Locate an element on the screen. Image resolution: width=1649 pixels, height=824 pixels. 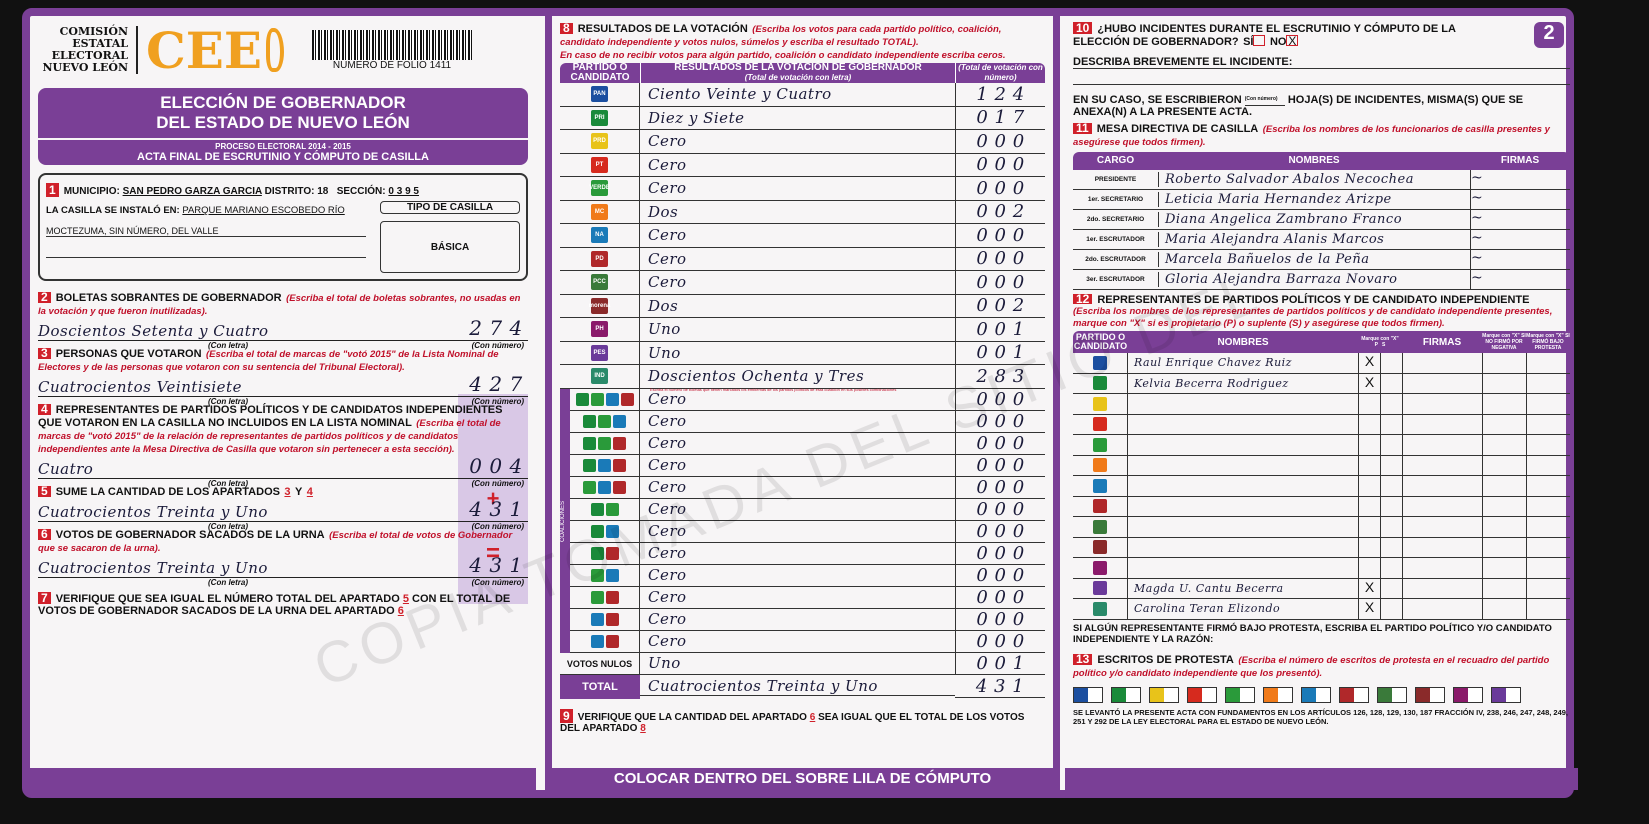
vote-number: 0 0 0 is located at coordinates (1000, 165).